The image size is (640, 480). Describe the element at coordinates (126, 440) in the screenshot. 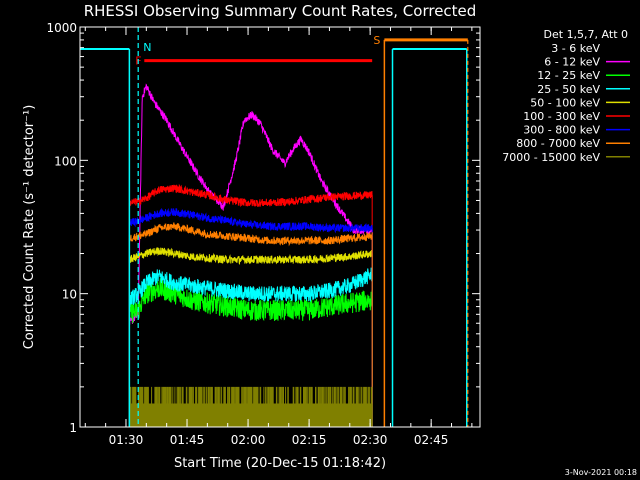

I see `x-tick-label: 01:30` at that location.